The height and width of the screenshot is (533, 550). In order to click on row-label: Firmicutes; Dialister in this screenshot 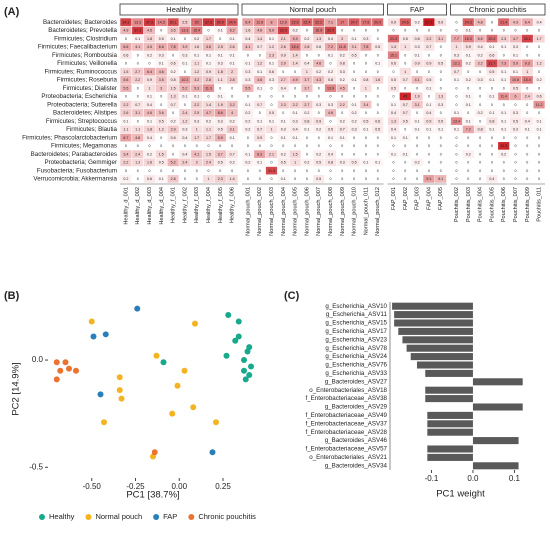, I will do `click(90, 88)`.